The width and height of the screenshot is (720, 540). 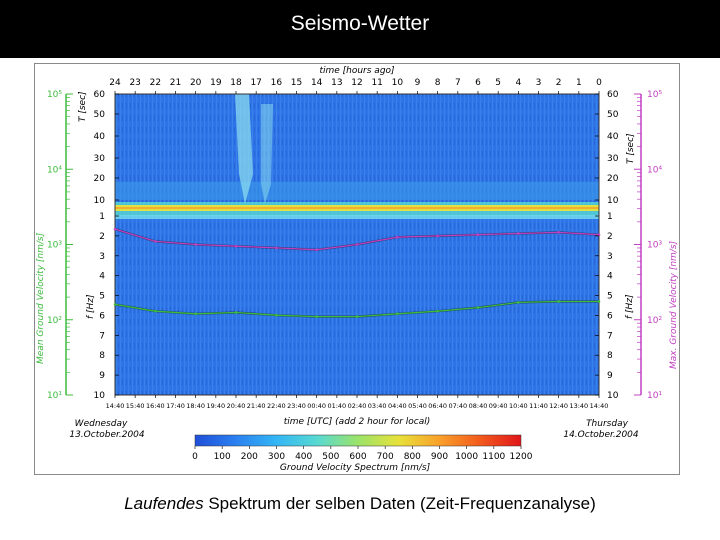 I want to click on left-freq-title: f [Hz], so click(x=91, y=306).